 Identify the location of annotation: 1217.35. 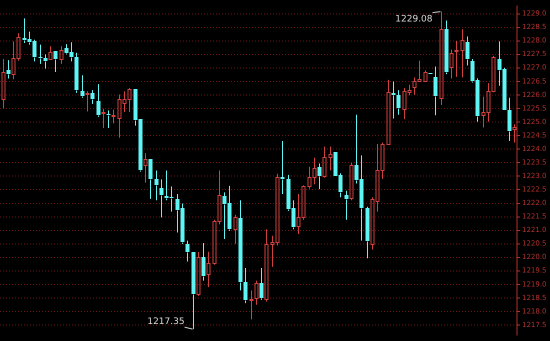
(166, 322).